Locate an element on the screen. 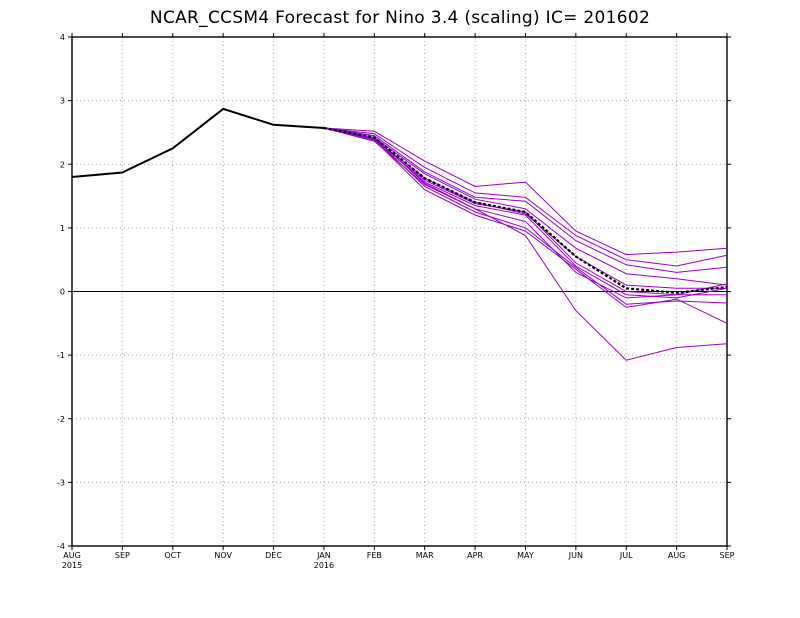 The height and width of the screenshot is (618, 800). y-tick-label: 2 is located at coordinates (62, 164).